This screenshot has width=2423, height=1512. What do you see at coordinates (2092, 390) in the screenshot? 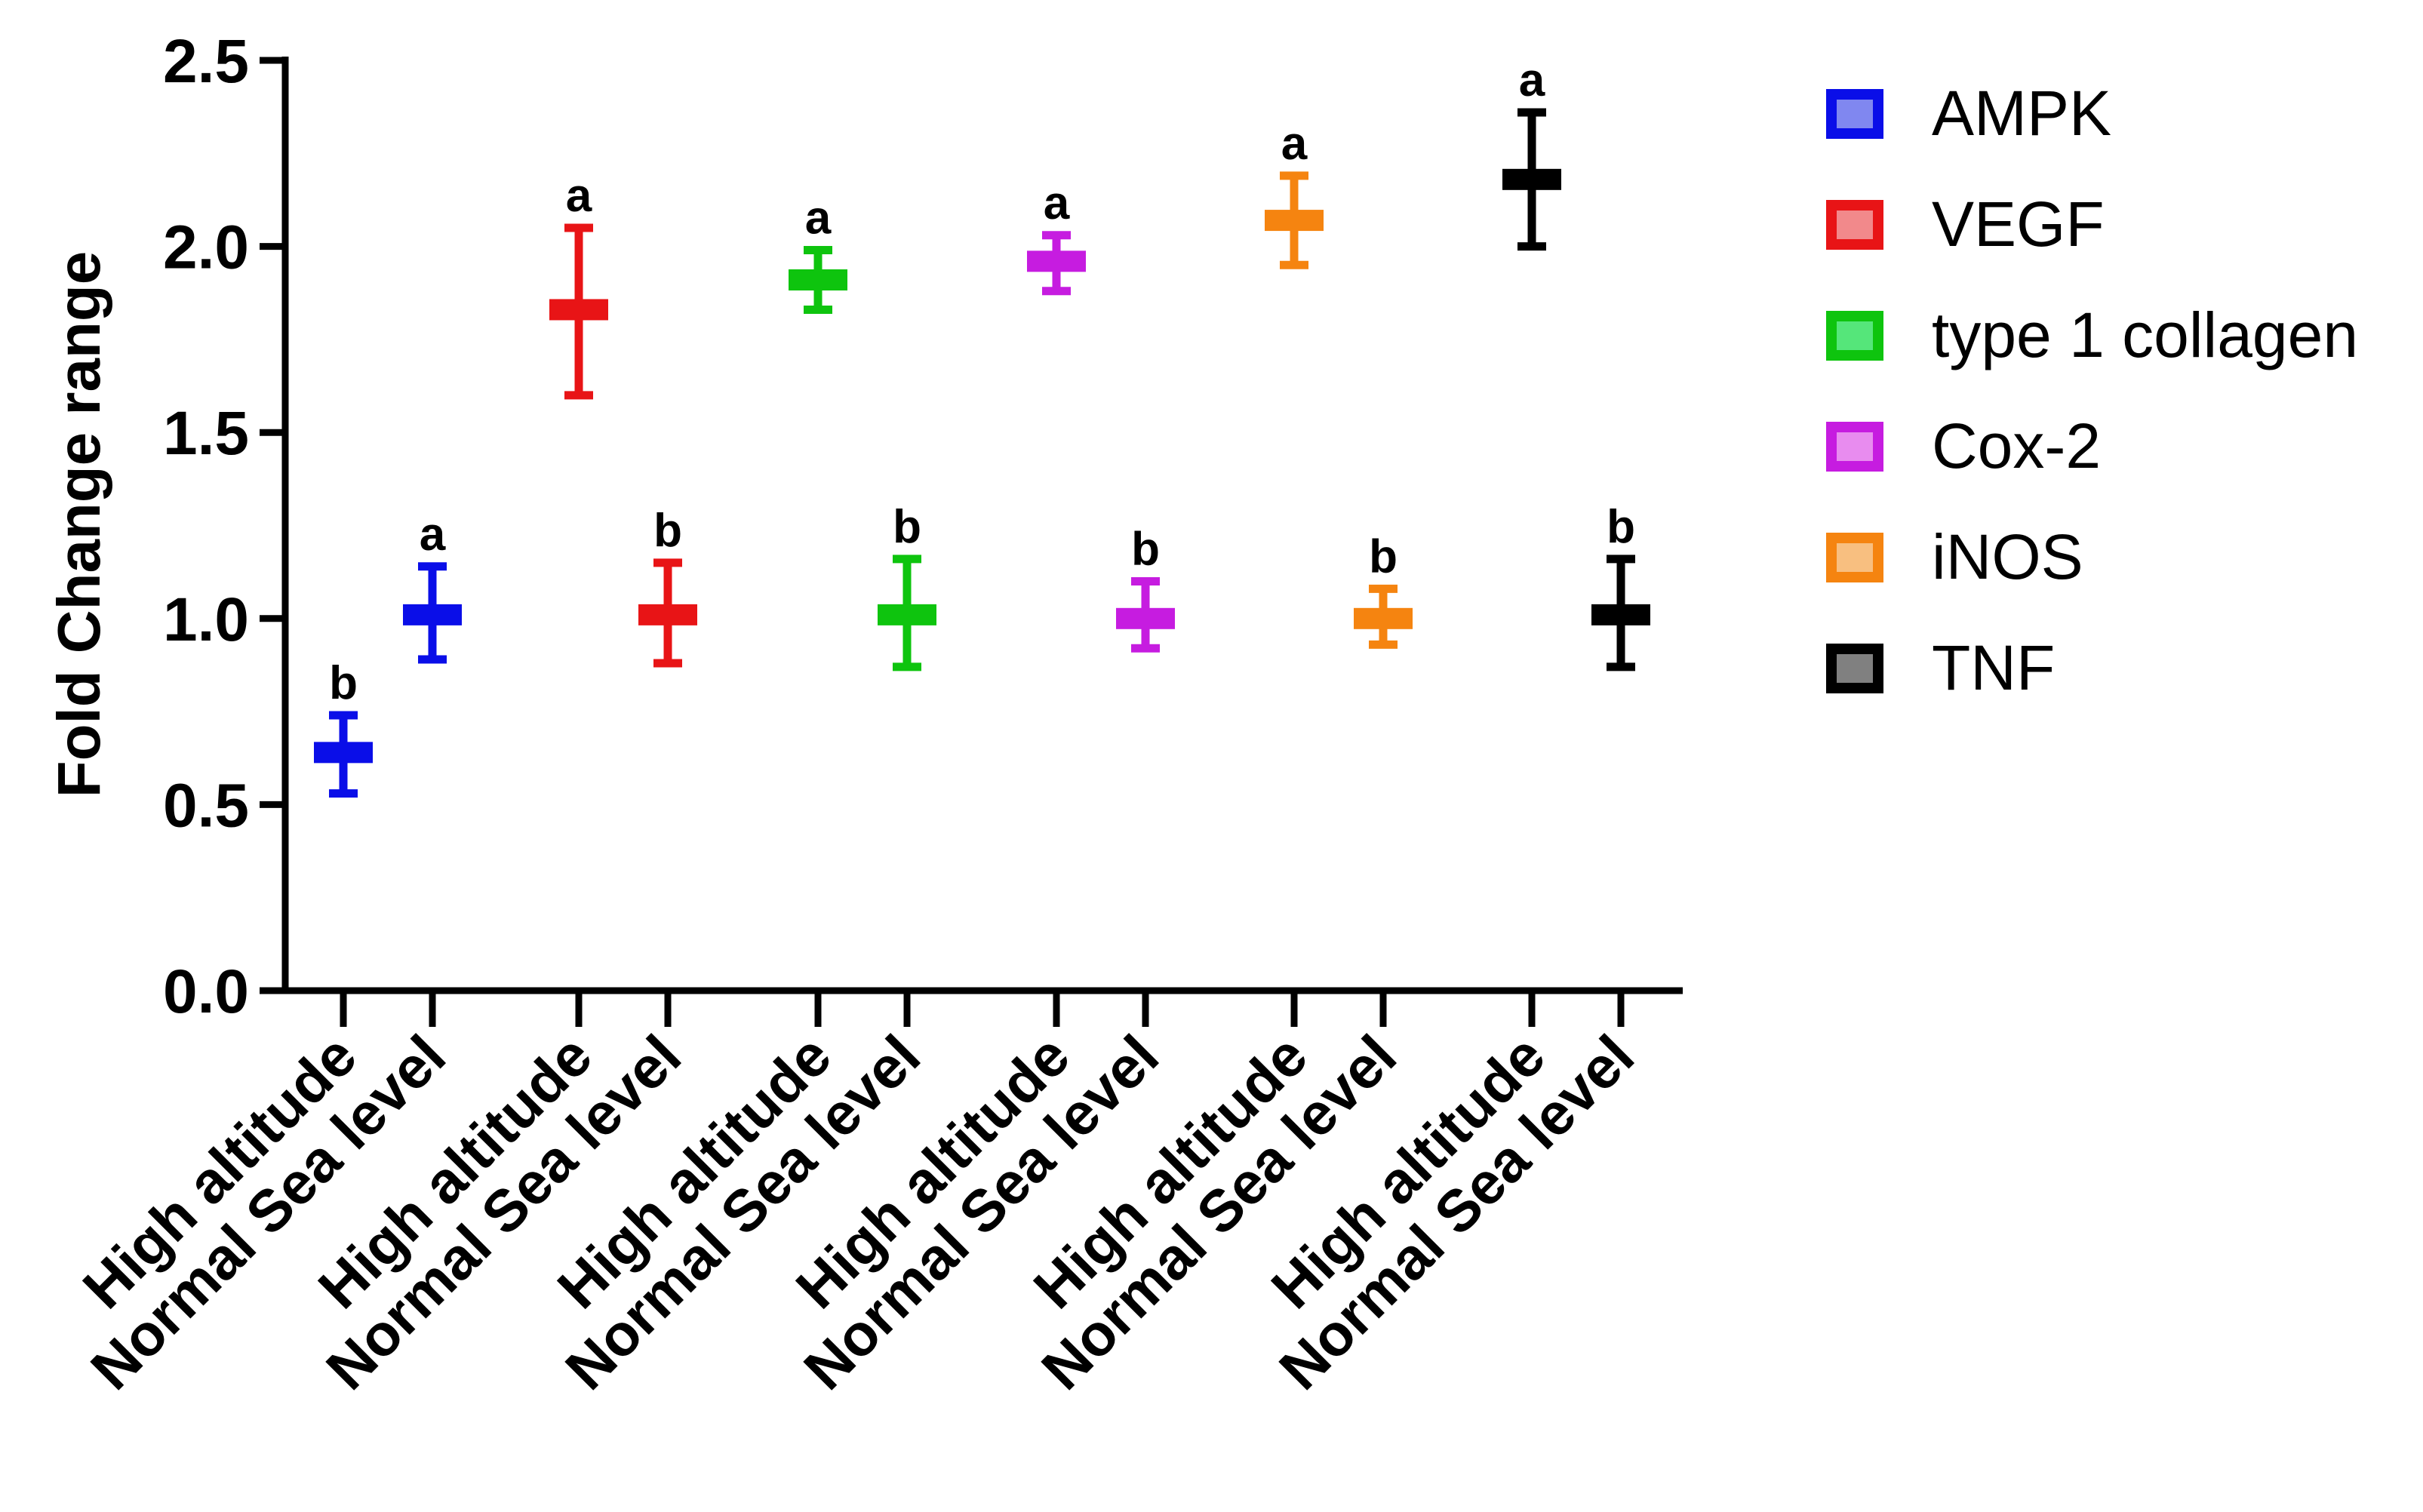
I see `legend: AMPK VEGF type 1 collagen Cox-2 iNOS TNF` at bounding box center [2092, 390].